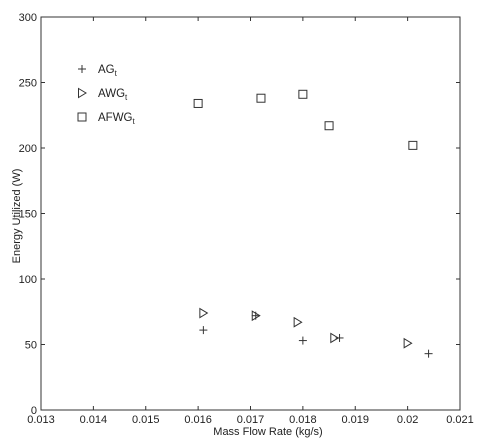  I want to click on x-tick-label: 0.013, so click(41, 420).